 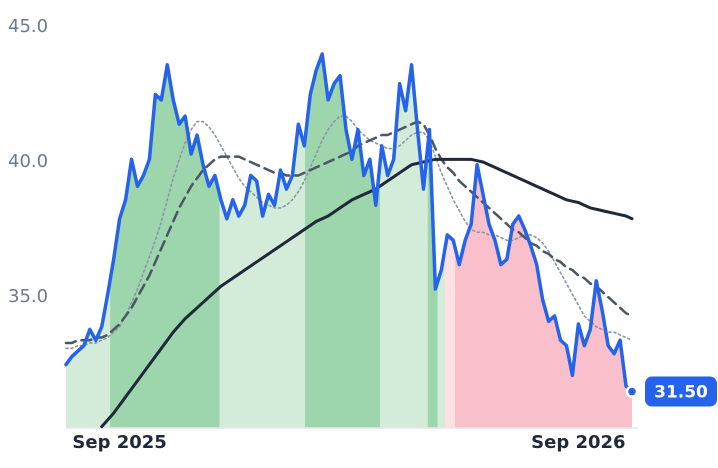 I want to click on x-tick-label: Sep 2025, so click(x=119, y=442).